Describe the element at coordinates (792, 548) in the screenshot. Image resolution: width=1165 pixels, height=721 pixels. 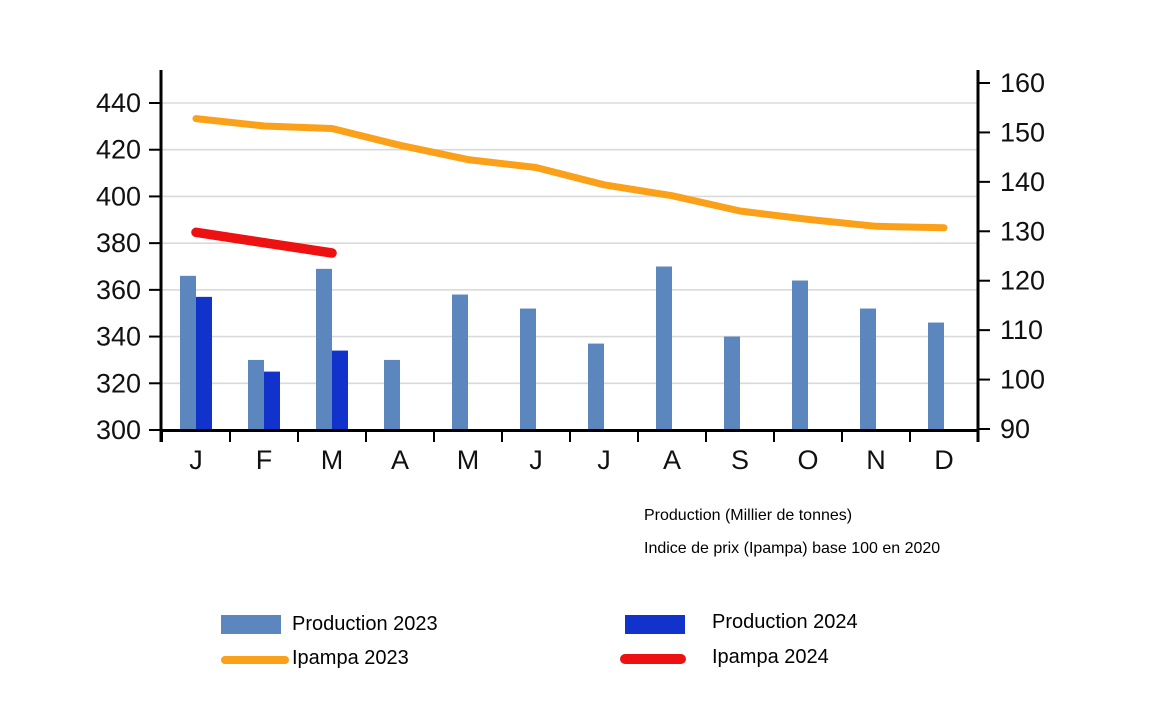
I see `price-axis-caption: Indice de prix (Ipampa) base 100 en 2020` at that location.